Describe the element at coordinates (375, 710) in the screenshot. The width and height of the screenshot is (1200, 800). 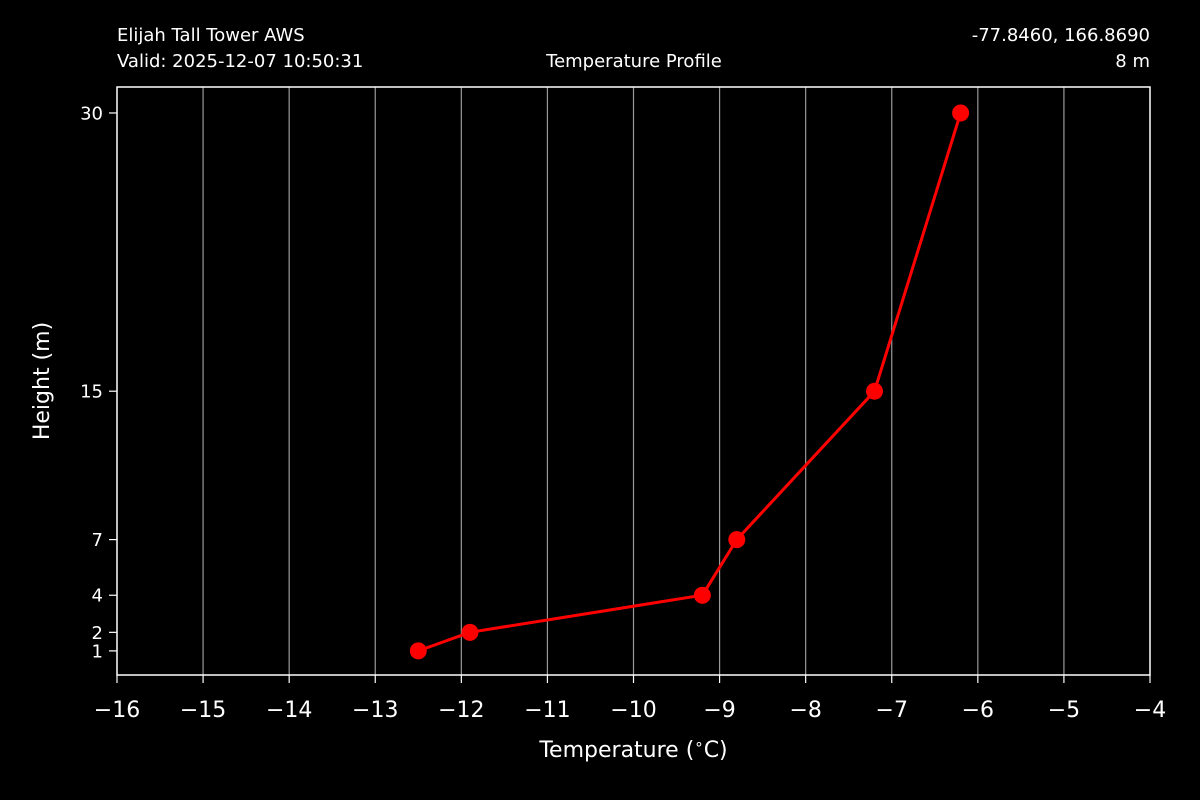
I see `x-tick-label: −13` at that location.